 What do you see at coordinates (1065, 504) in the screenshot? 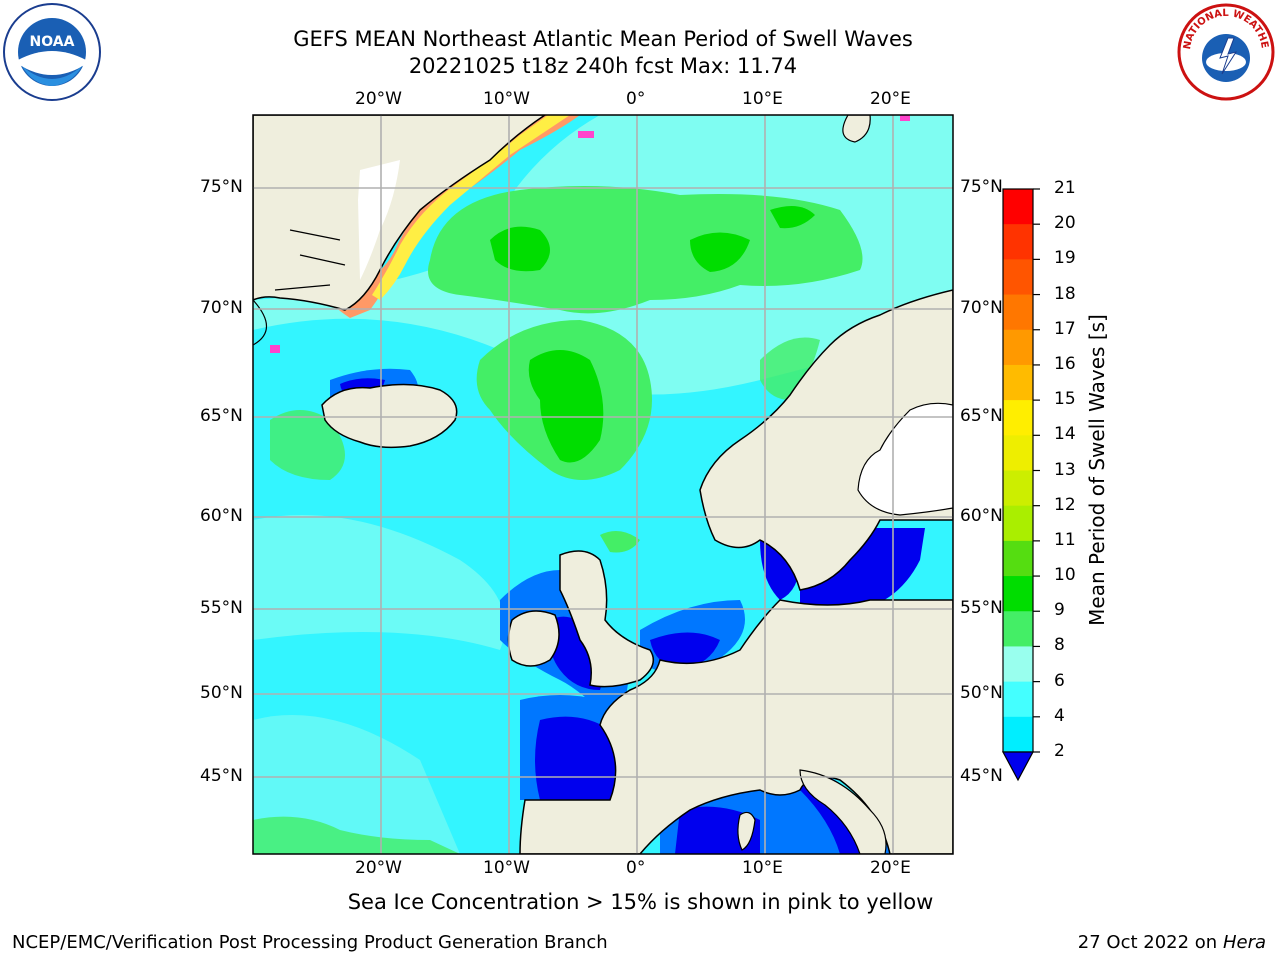
I see `colorbar-tick-label: 12` at bounding box center [1065, 504].